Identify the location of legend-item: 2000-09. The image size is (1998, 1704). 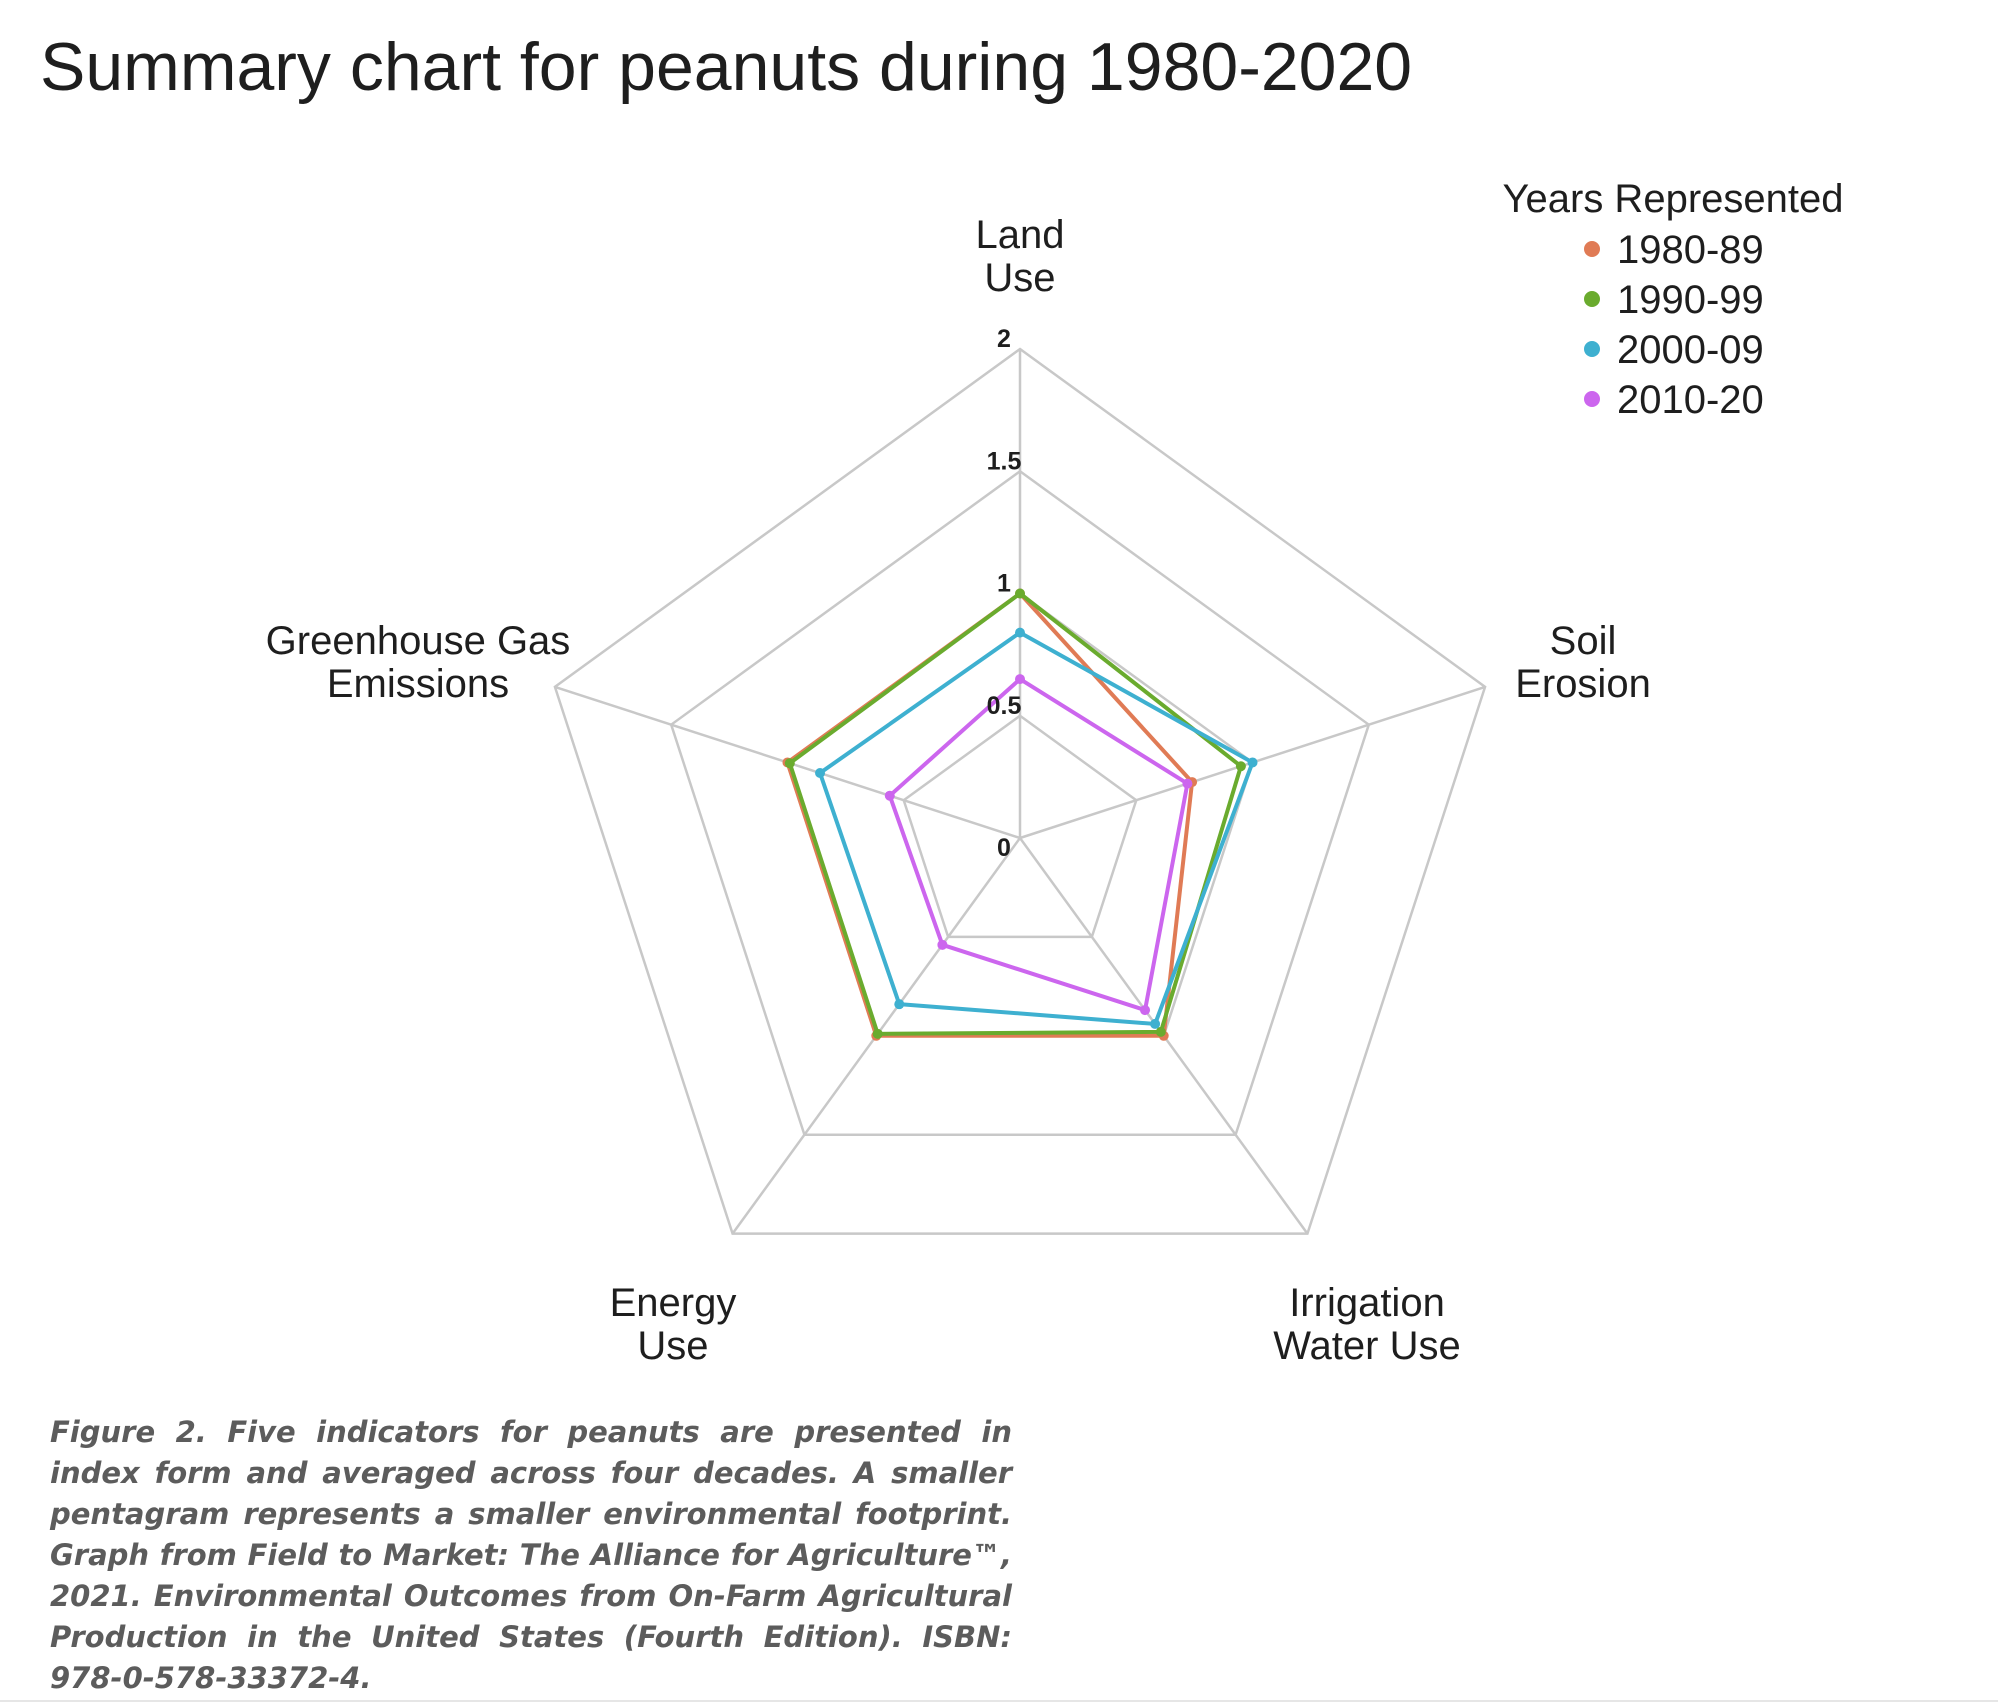
(1674, 350).